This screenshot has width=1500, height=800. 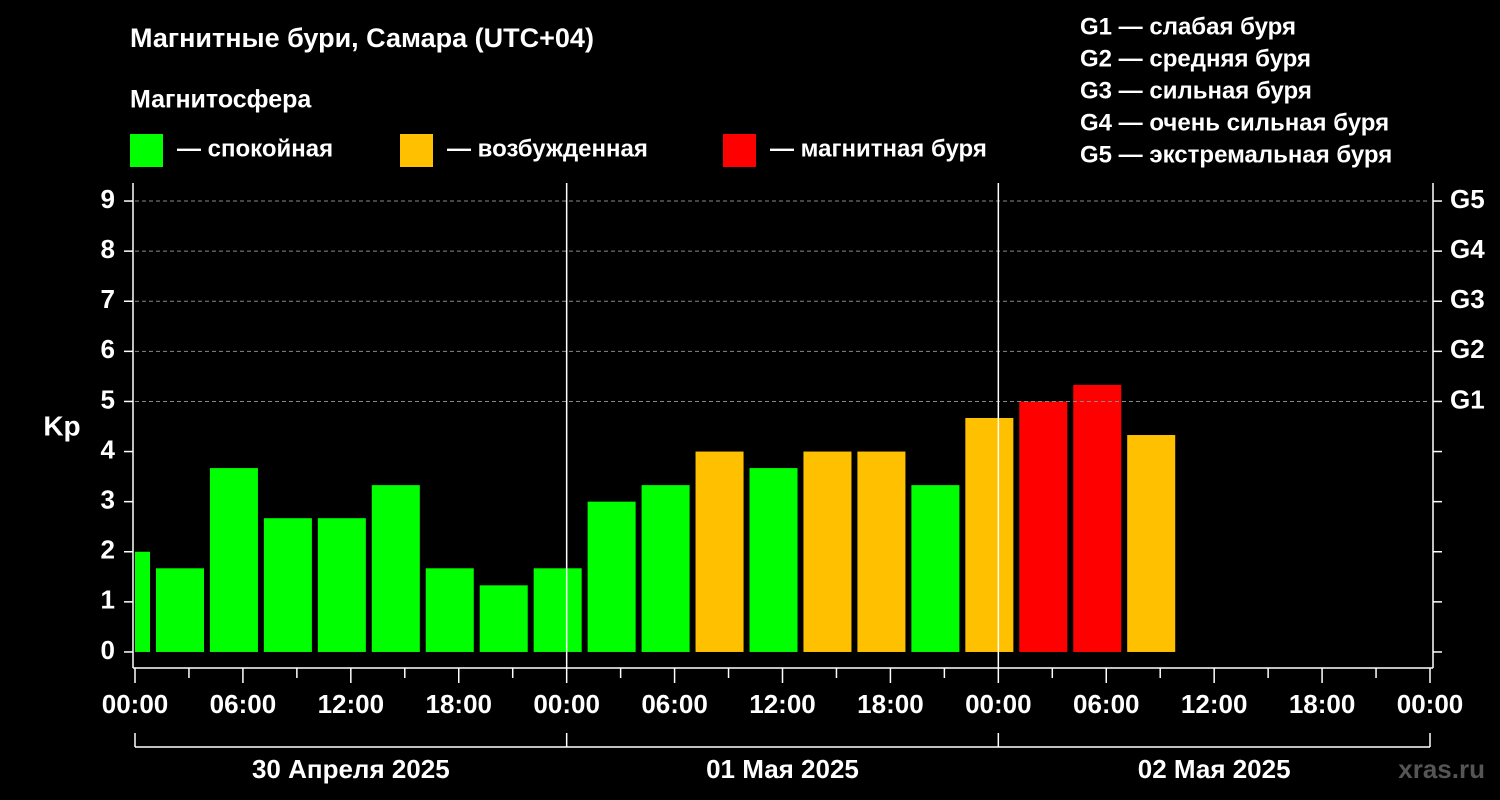 What do you see at coordinates (108, 349) in the screenshot?
I see `y-tick-label: 6` at bounding box center [108, 349].